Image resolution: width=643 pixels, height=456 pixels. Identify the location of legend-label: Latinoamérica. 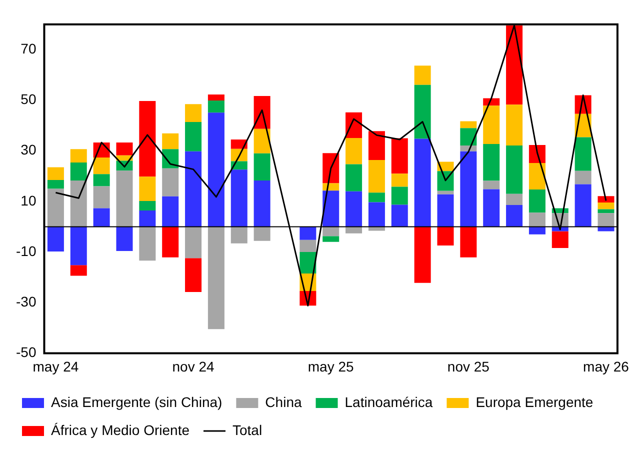
(388, 402).